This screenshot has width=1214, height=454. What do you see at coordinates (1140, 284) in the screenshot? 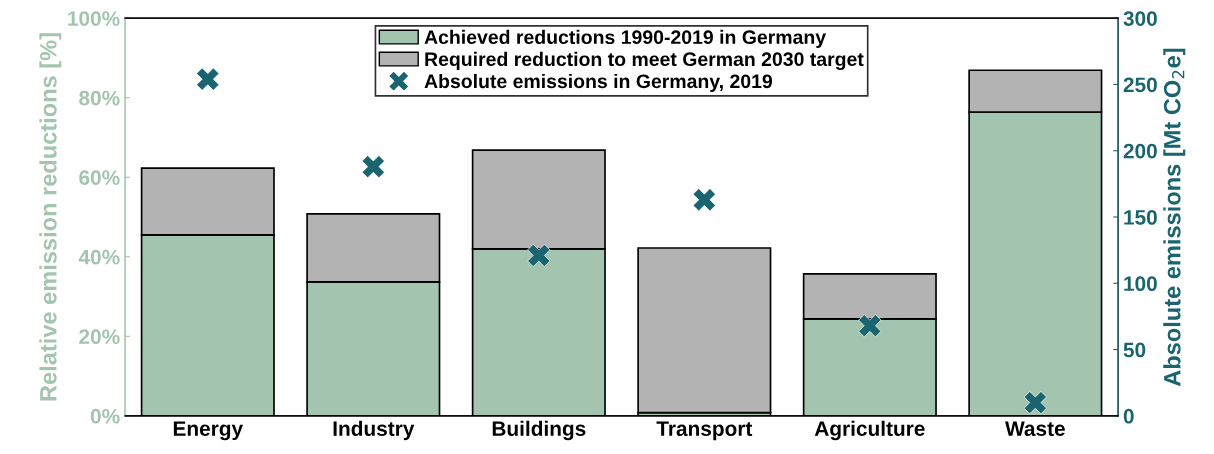
I see `y2-tick-label: 100` at bounding box center [1140, 284].